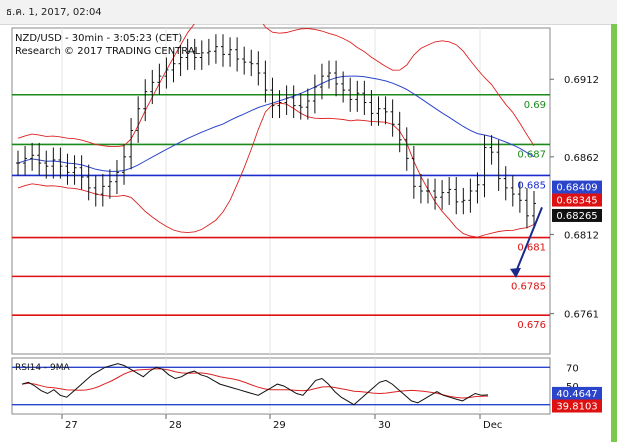 This screenshot has height=442, width=617. What do you see at coordinates (529, 240) in the screenshot?
I see `forecast-arrow-shaft` at bounding box center [529, 240].